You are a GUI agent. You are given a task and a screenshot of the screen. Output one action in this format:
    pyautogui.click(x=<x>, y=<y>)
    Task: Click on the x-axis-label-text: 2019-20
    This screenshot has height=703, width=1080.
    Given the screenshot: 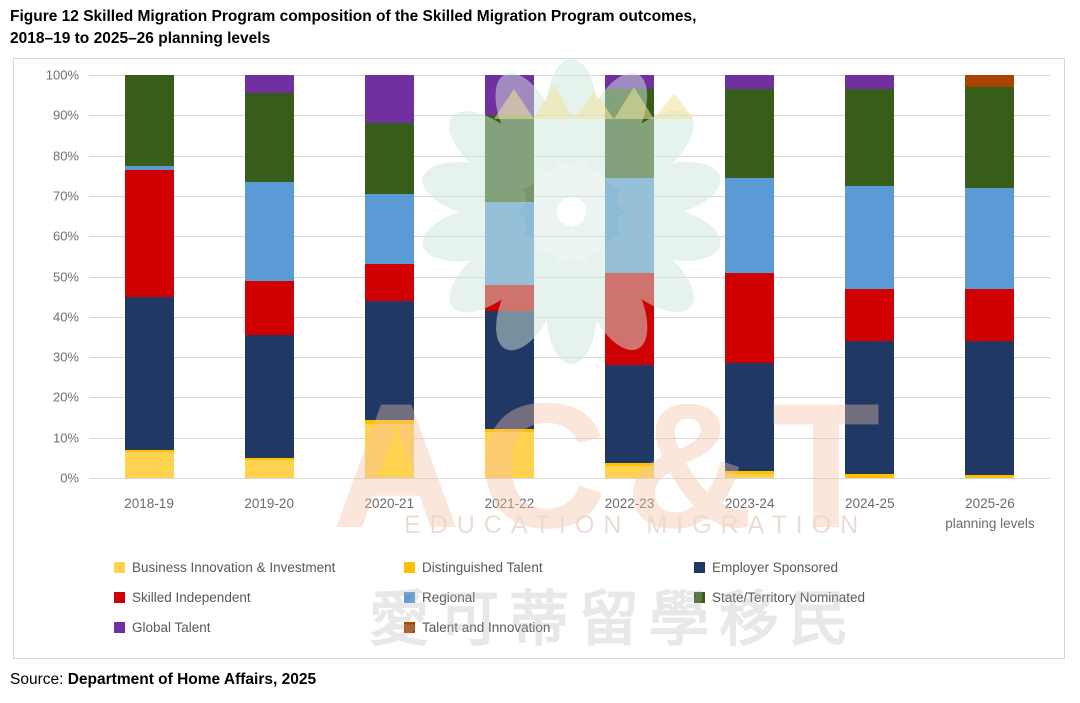 What is the action you would take?
    pyautogui.click(x=269, y=503)
    